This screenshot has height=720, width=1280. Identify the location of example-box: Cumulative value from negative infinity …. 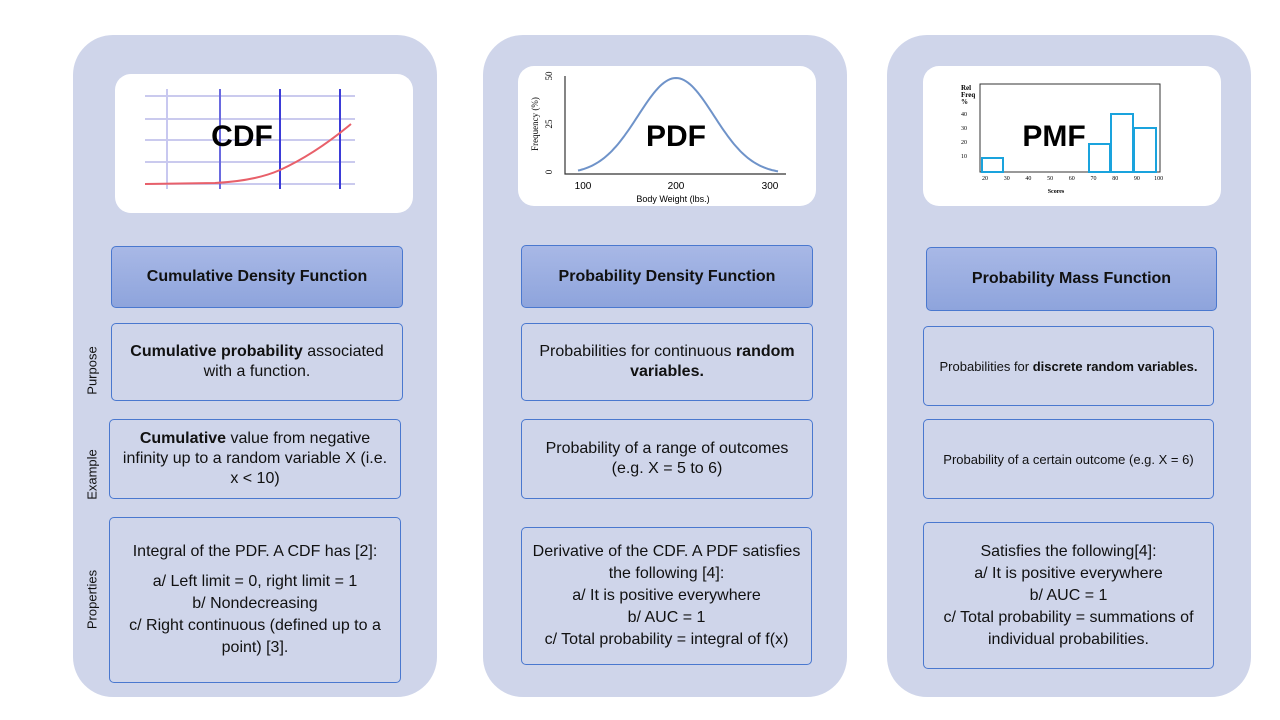
(255, 459).